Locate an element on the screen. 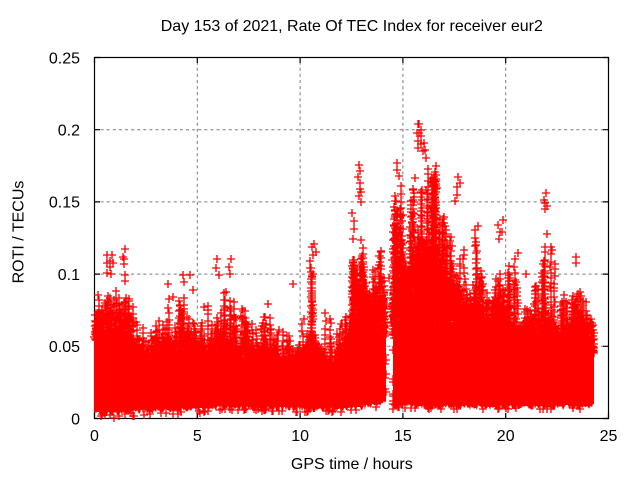 This screenshot has height=485, width=640. svg-text: ROTI / TECUs is located at coordinates (19, 232).